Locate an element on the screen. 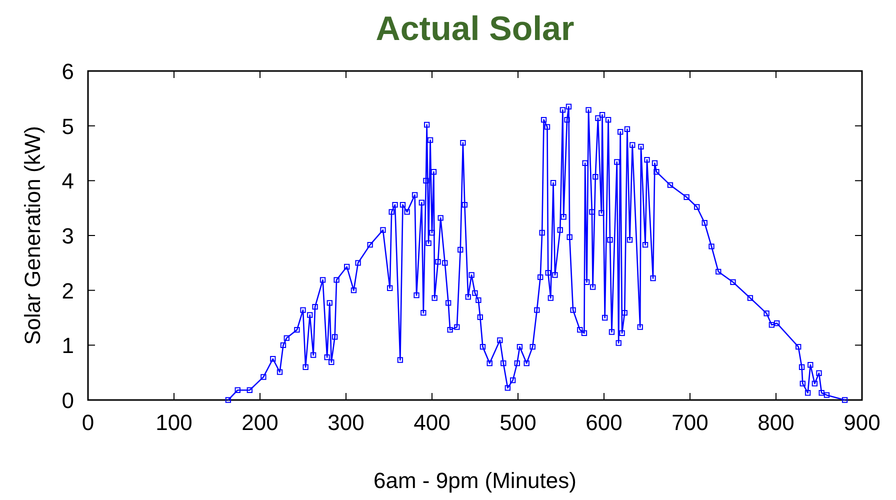 This screenshot has width=896, height=500. chart-title: Actual Solar is located at coordinates (475, 29).